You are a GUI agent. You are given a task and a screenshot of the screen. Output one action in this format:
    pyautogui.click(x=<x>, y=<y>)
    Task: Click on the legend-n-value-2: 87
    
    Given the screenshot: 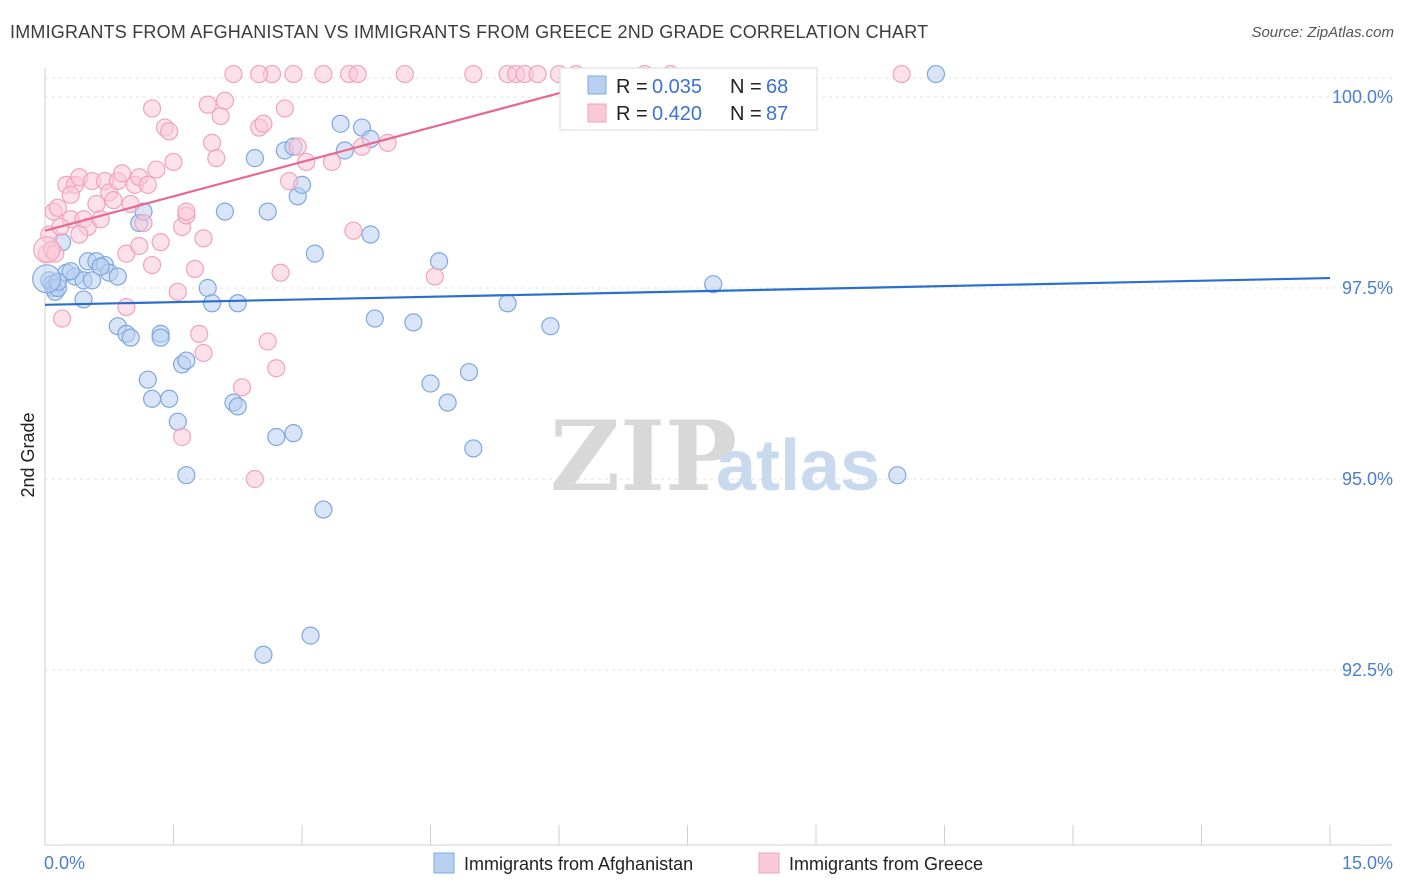 What is the action you would take?
    pyautogui.click(x=777, y=114)
    